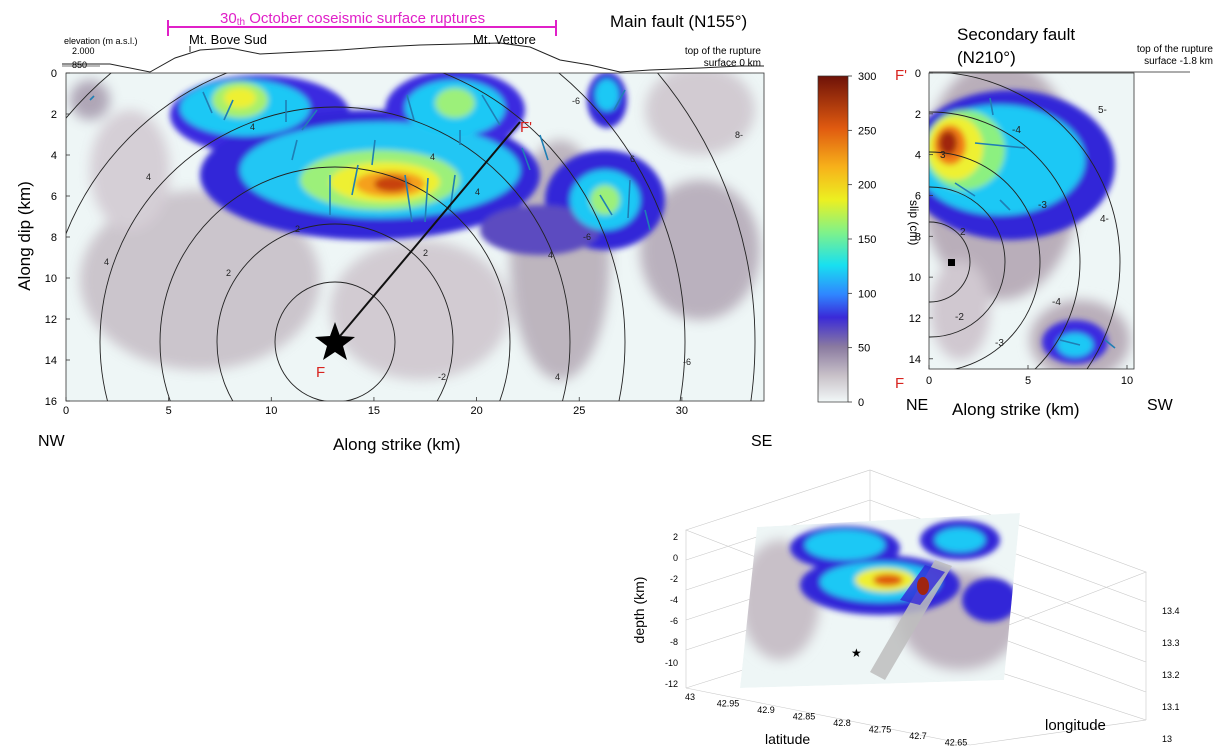 This screenshot has height=751, width=1220. I want to click on view3d-z-tick-label: -2, so click(674, 579).